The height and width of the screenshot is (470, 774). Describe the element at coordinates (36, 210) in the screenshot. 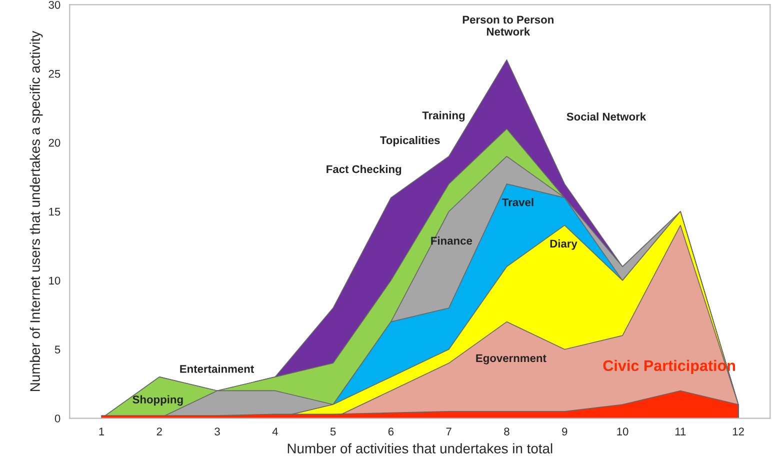

I see `y-axis-title: Number of Internet users that undertakes a specific activity` at that location.